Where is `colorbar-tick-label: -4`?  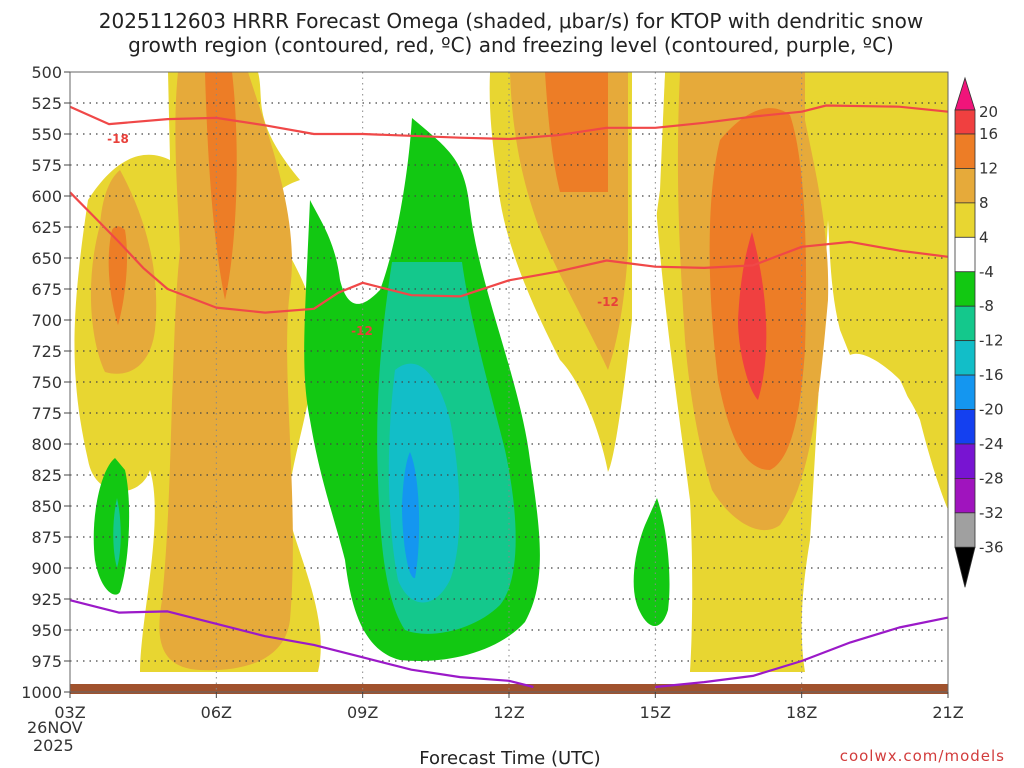
colorbar-tick-label: -4 is located at coordinates (986, 272).